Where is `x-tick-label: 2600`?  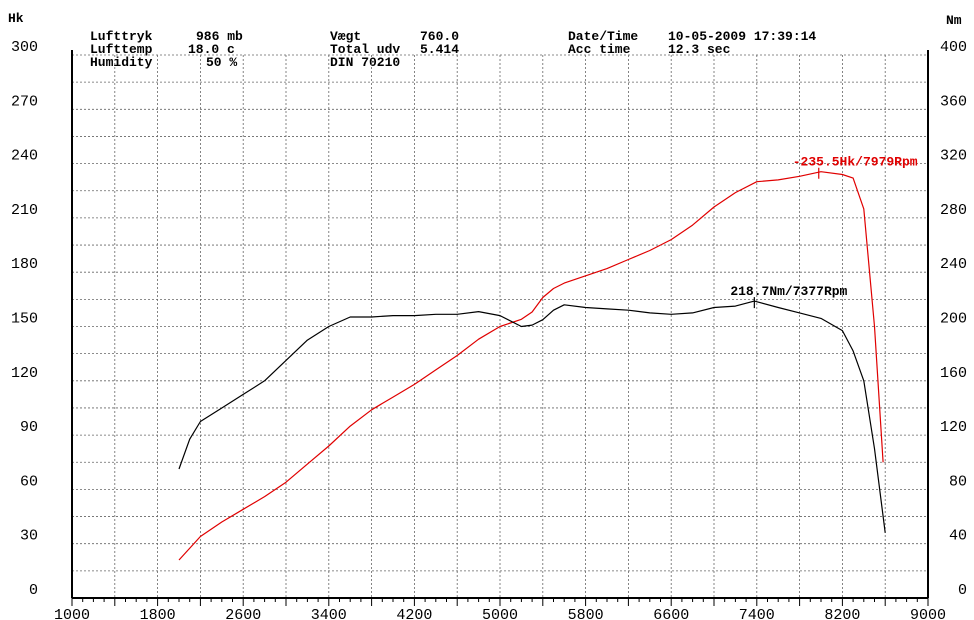
x-tick-label: 2600 is located at coordinates (243, 613).